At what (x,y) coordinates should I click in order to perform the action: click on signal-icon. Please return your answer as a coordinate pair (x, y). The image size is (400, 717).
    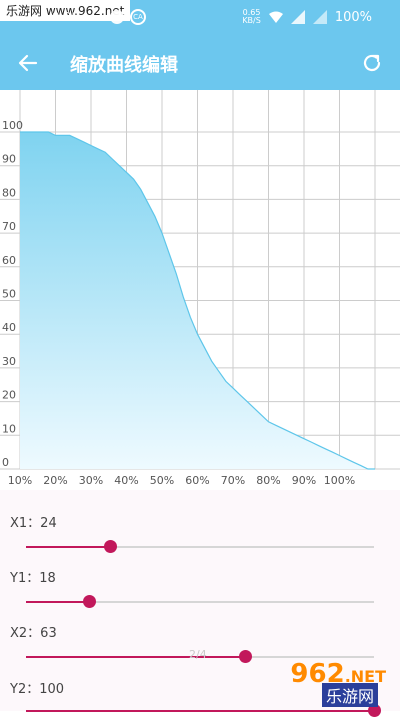
    Looking at the image, I should click on (297, 17).